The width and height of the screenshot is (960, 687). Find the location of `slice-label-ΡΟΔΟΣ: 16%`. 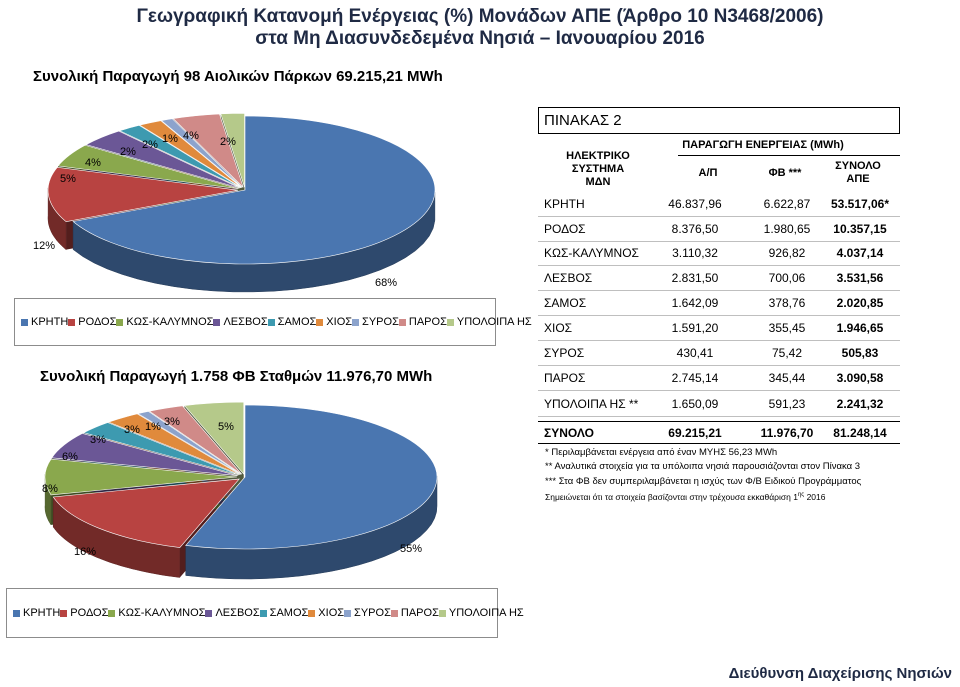

slice-label-ΡΟΔΟΣ: 16% is located at coordinates (85, 552).